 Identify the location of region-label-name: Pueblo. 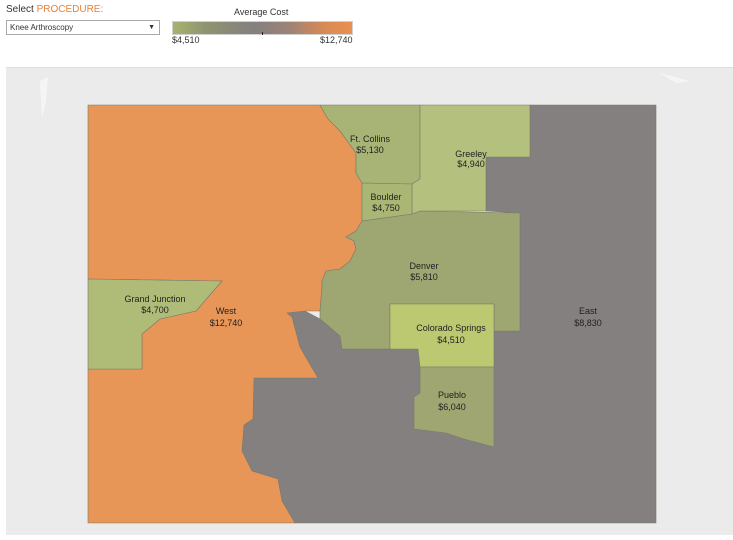
(452, 395).